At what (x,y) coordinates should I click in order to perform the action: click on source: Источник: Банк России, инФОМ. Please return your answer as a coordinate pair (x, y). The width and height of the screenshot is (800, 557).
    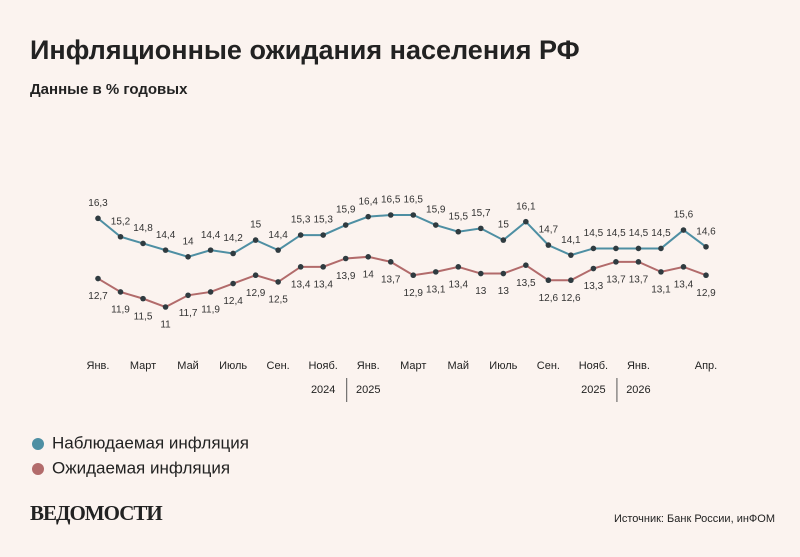
    Looking at the image, I should click on (694, 519).